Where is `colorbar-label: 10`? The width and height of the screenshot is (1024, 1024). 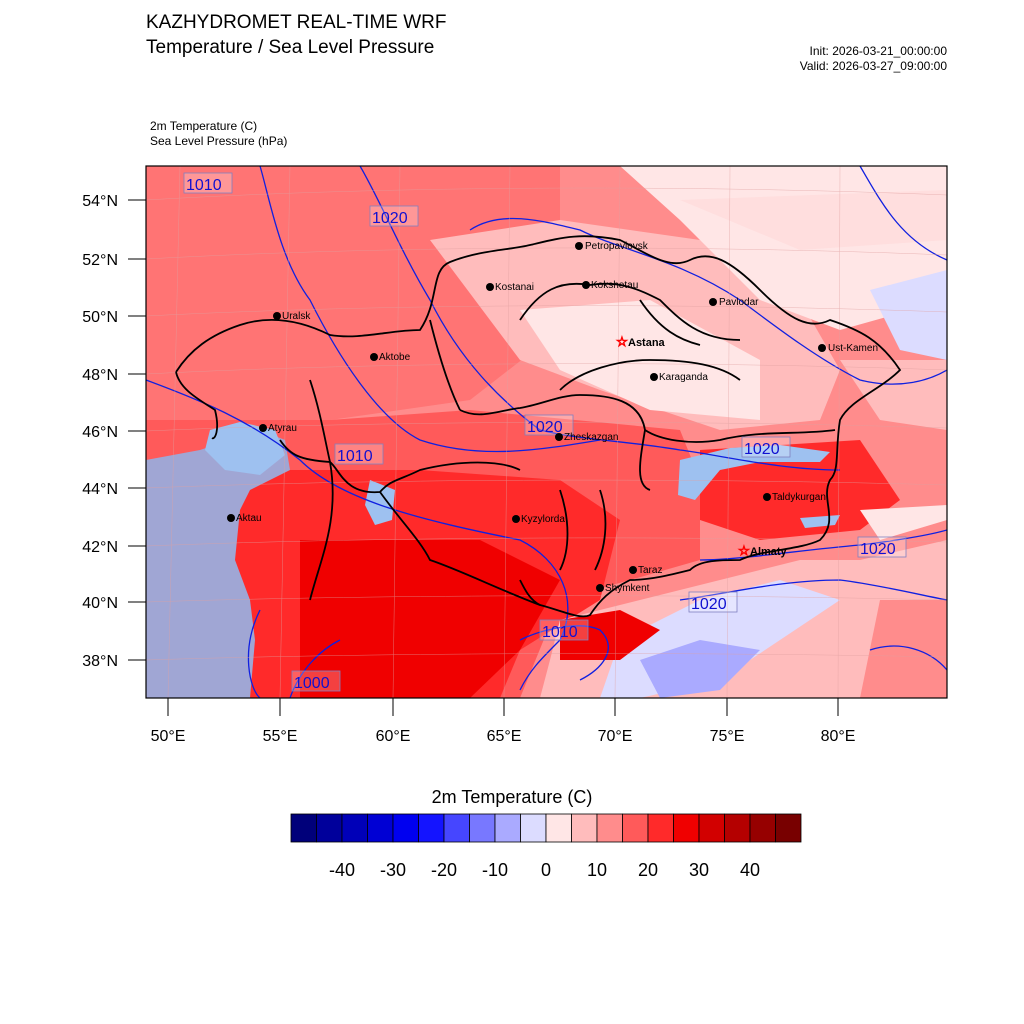 colorbar-label: 10 is located at coordinates (597, 870).